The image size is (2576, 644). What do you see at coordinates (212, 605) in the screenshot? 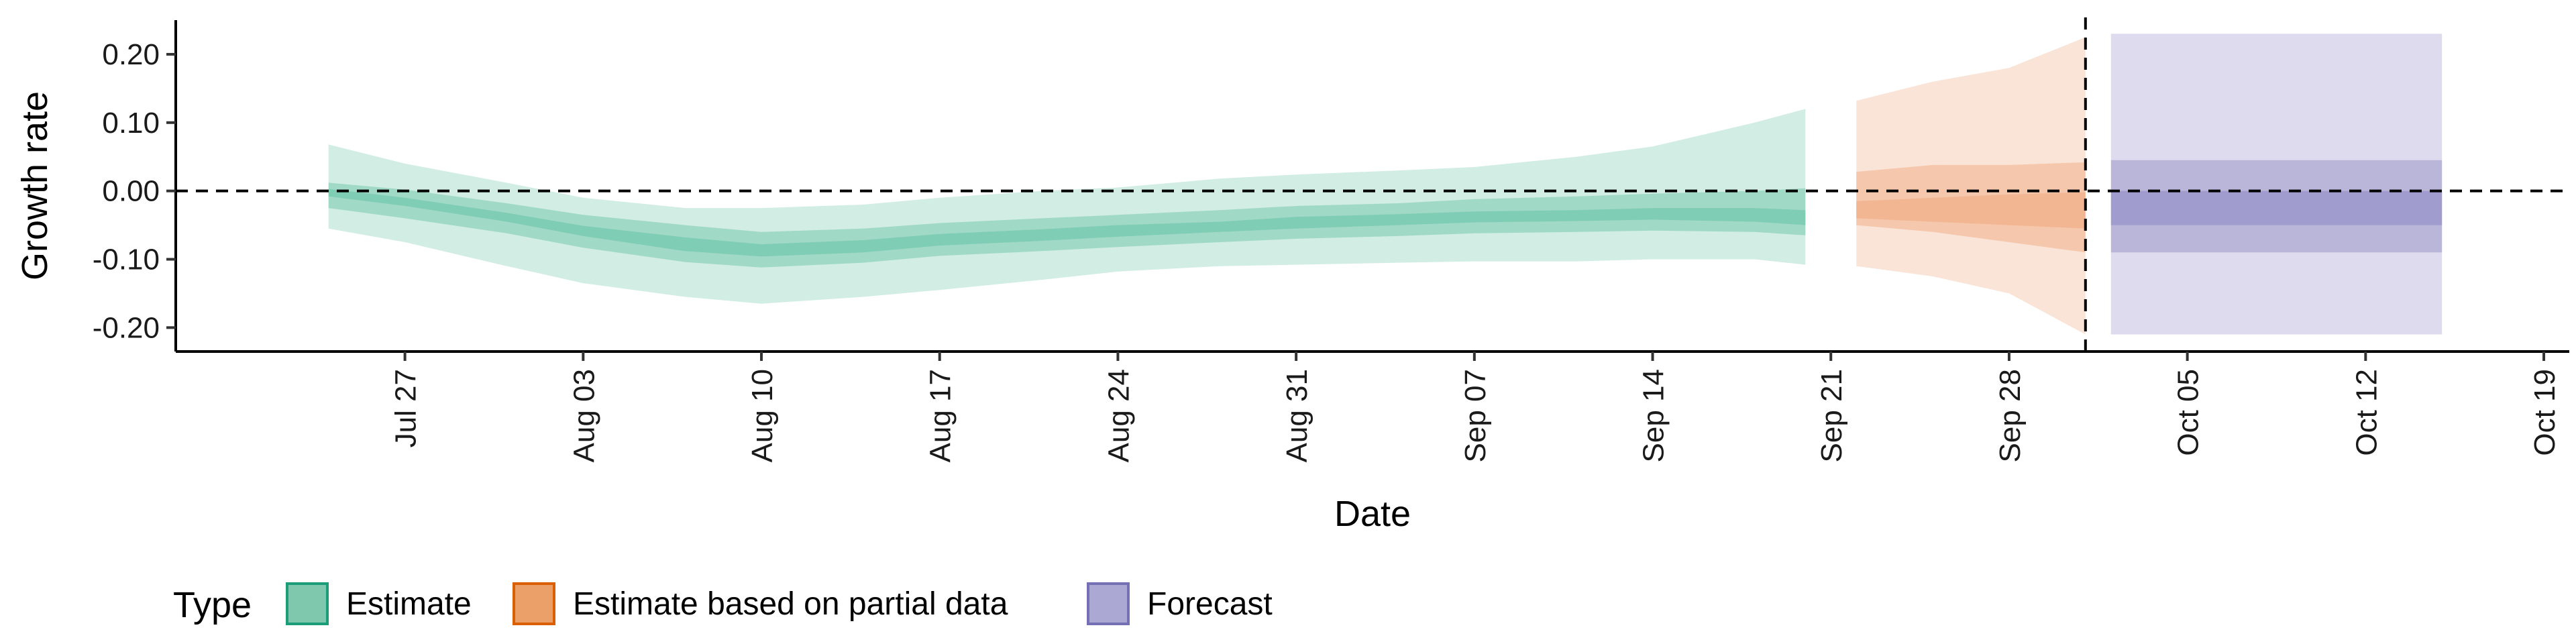
I see `legend-title: Type` at bounding box center [212, 605].